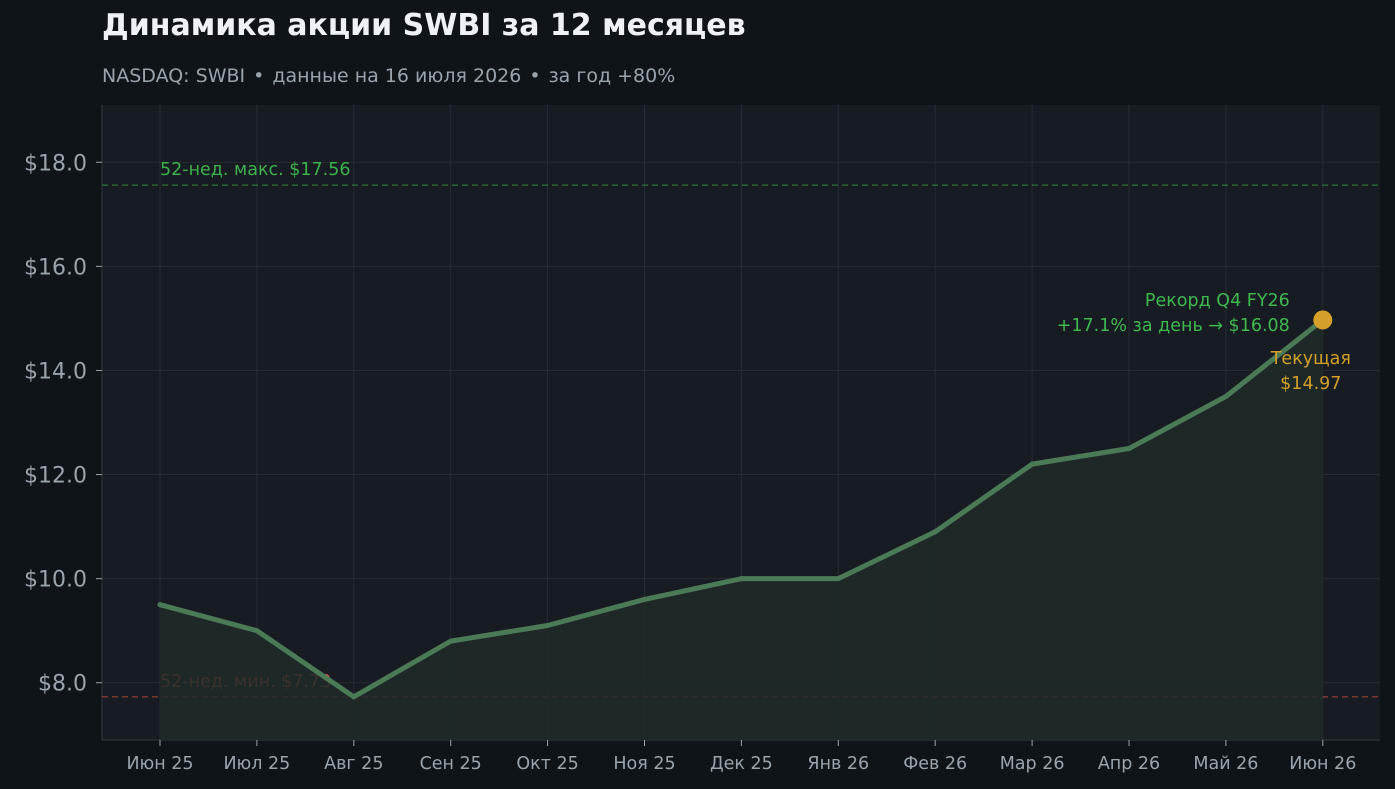 This screenshot has height=789, width=1395. What do you see at coordinates (1217, 301) in the screenshot?
I see `record-annotation-title: Рекорд Q4 FY26` at bounding box center [1217, 301].